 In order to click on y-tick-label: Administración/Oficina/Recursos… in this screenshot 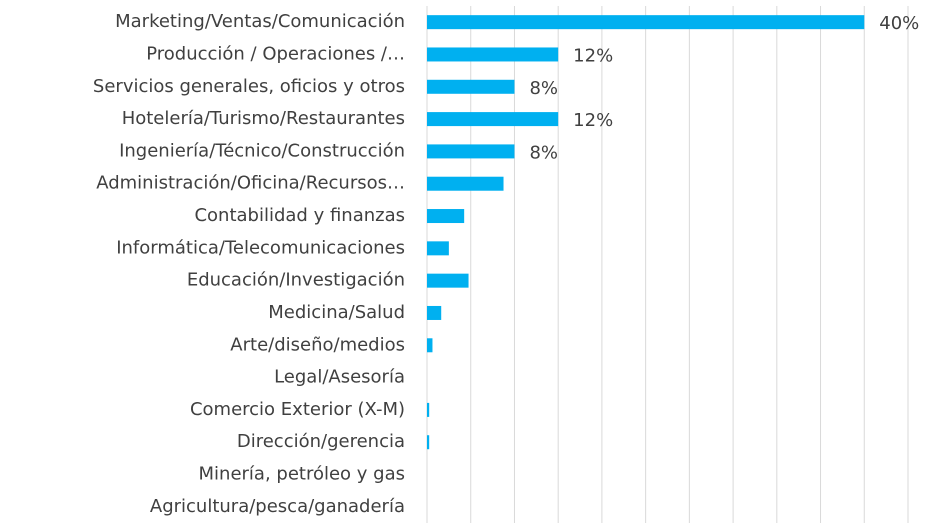, I will do `click(250, 183)`.